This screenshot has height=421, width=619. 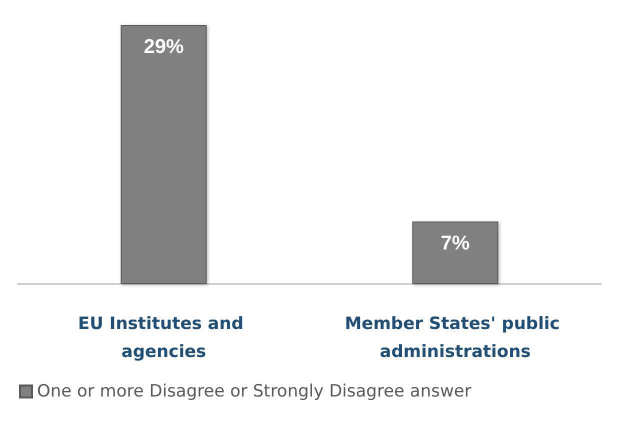 I want to click on data-label: 29%, so click(x=164, y=47).